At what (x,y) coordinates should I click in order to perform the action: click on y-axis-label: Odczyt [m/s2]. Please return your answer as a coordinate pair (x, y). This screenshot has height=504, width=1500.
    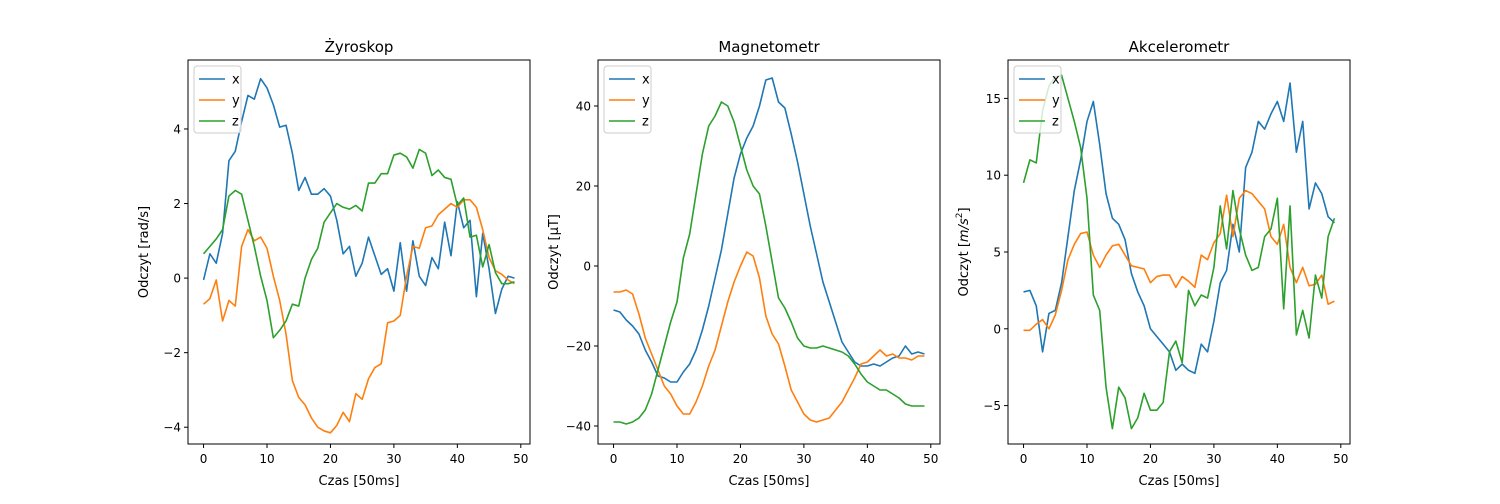
    Looking at the image, I should click on (963, 251).